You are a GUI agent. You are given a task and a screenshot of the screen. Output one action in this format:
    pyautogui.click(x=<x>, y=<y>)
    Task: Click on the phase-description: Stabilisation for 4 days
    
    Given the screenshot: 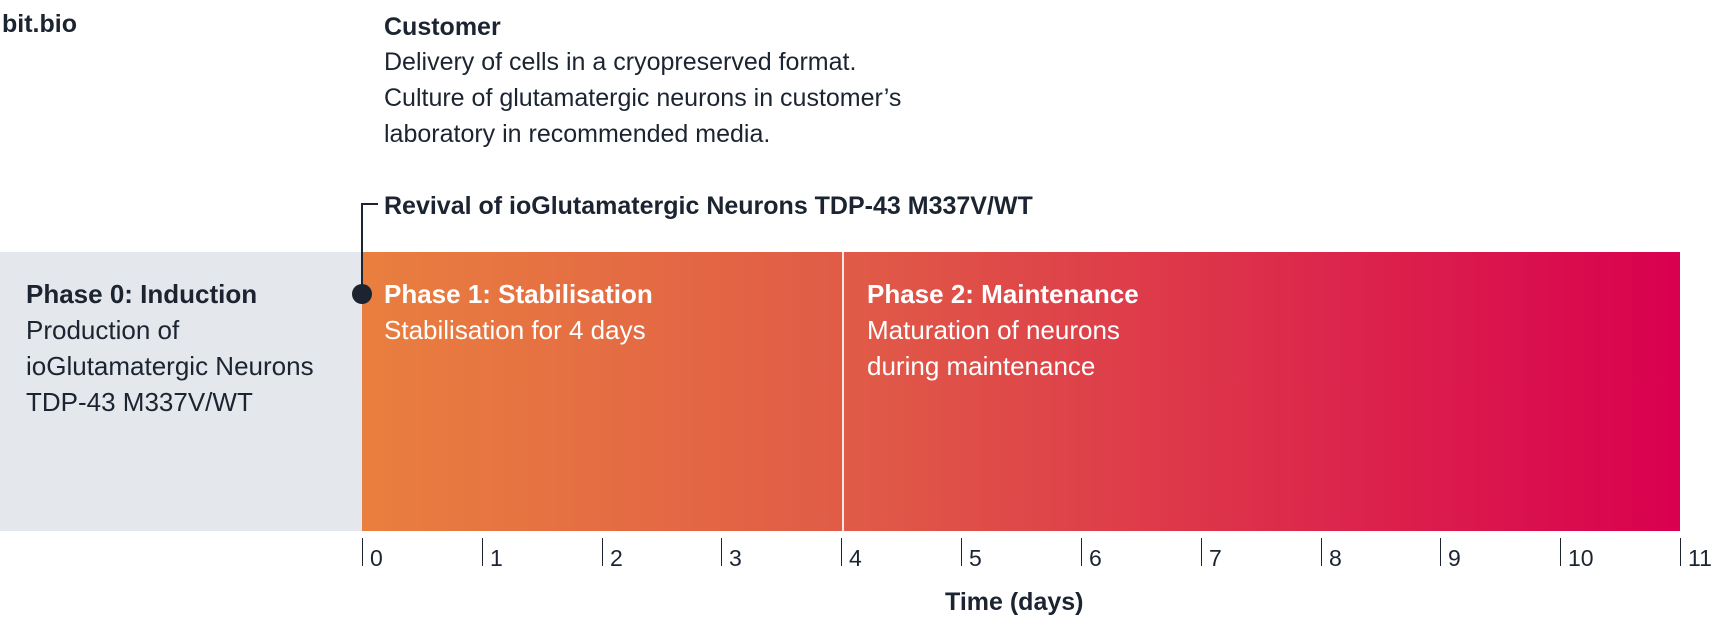 What is the action you would take?
    pyautogui.click(x=515, y=330)
    